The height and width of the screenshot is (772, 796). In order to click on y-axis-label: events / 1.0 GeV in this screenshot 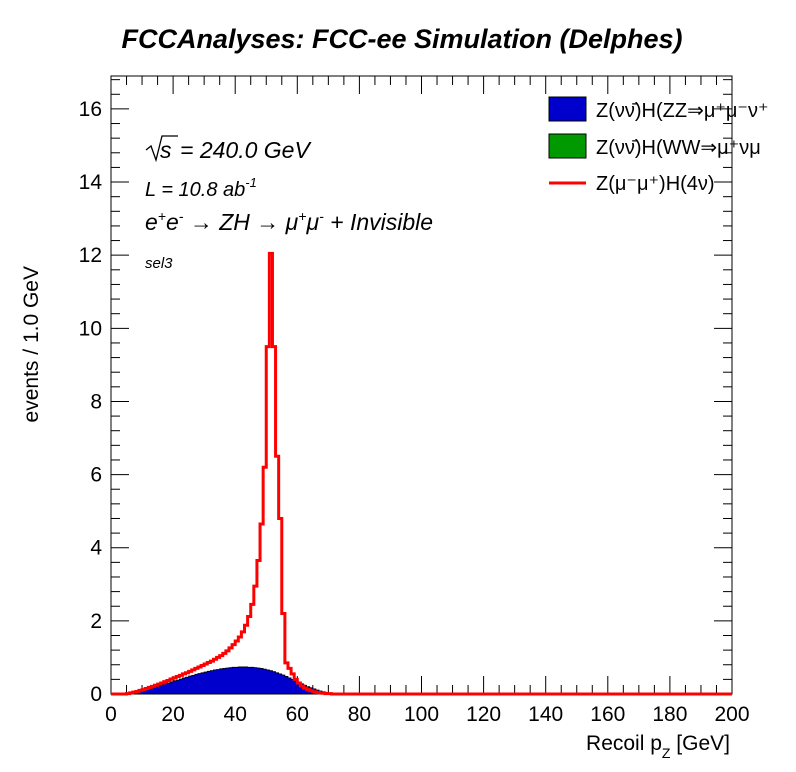, I will do `click(31, 344)`.